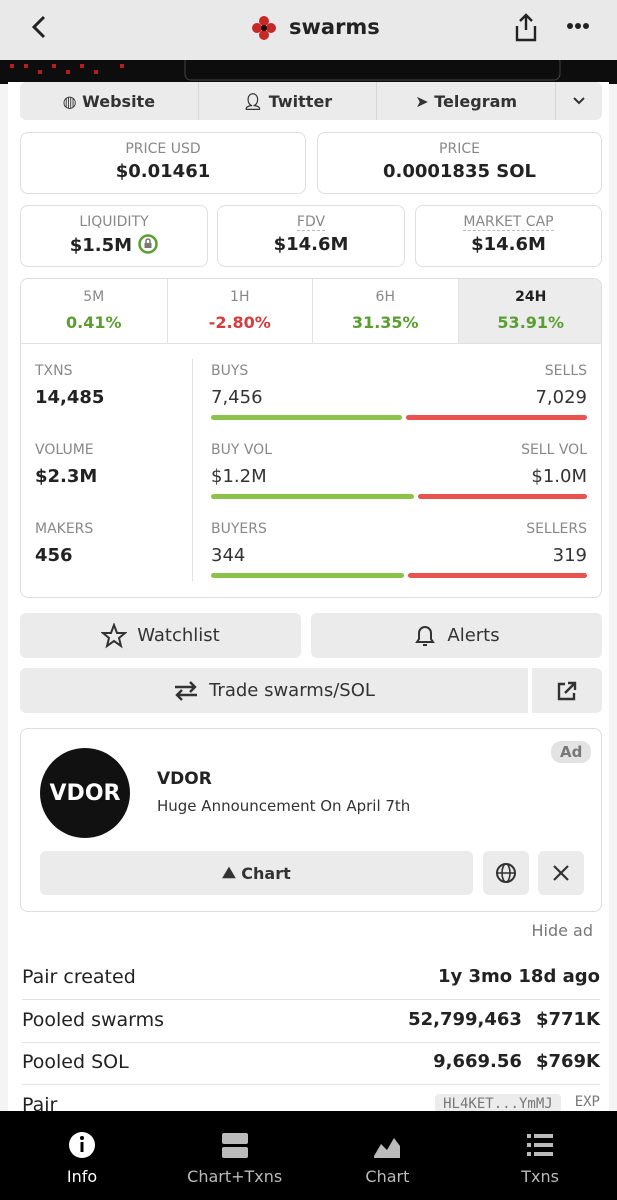 The width and height of the screenshot is (617, 1200). Describe the element at coordinates (567, 1061) in the screenshot. I see `info-value: $769K` at that location.